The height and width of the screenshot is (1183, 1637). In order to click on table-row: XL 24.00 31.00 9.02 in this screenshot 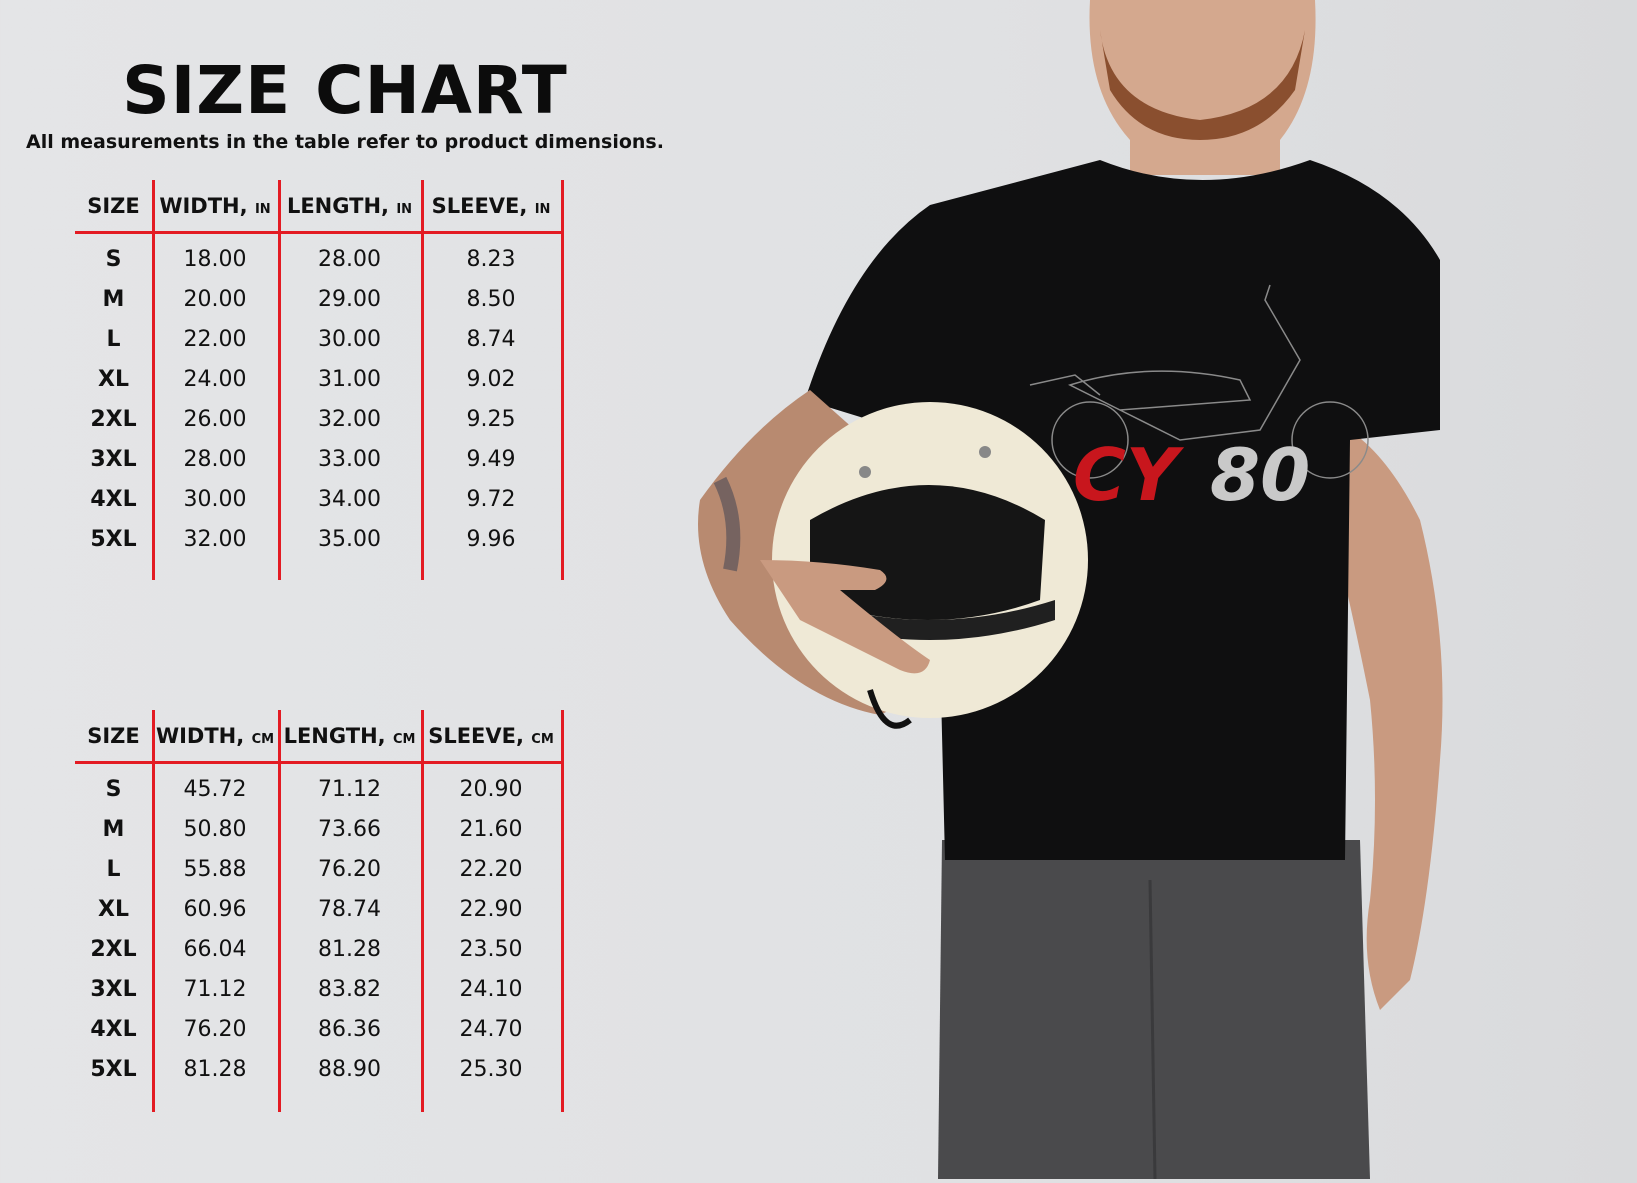, I will do `click(320, 380)`.